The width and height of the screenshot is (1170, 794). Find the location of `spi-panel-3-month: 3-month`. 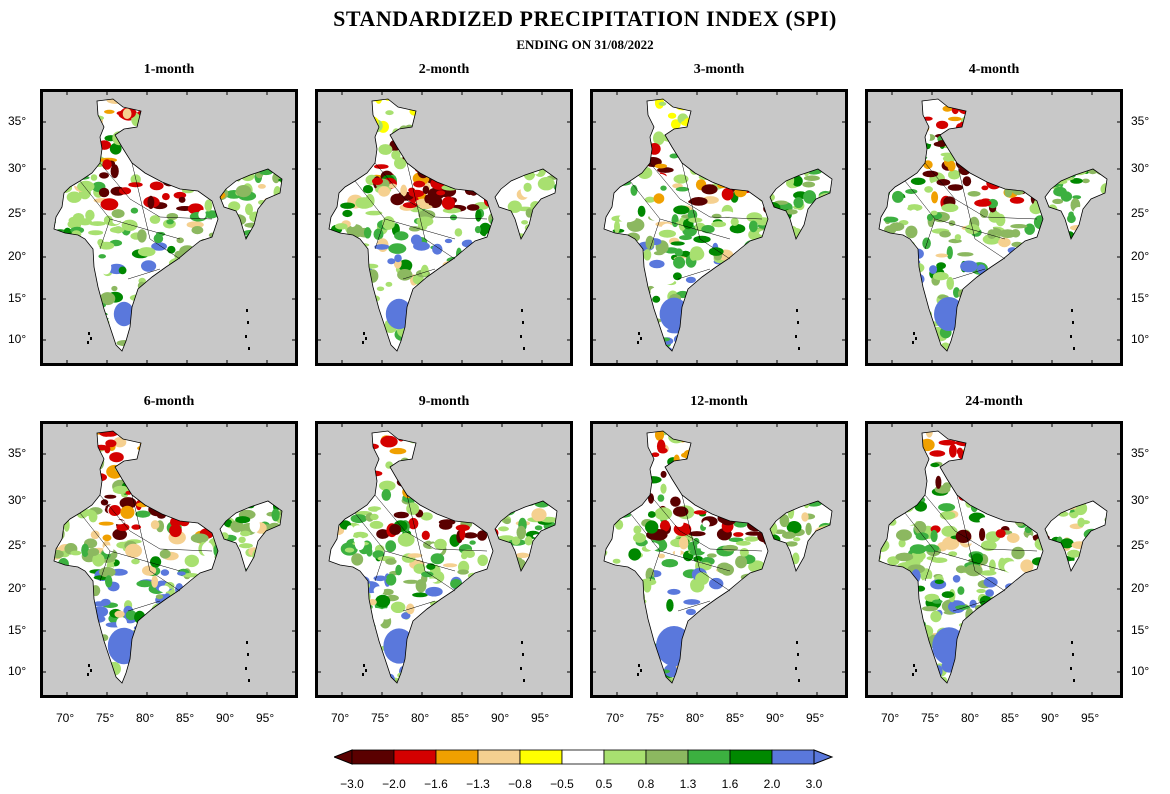

spi-panel-3-month: 3-month is located at coordinates (719, 214).